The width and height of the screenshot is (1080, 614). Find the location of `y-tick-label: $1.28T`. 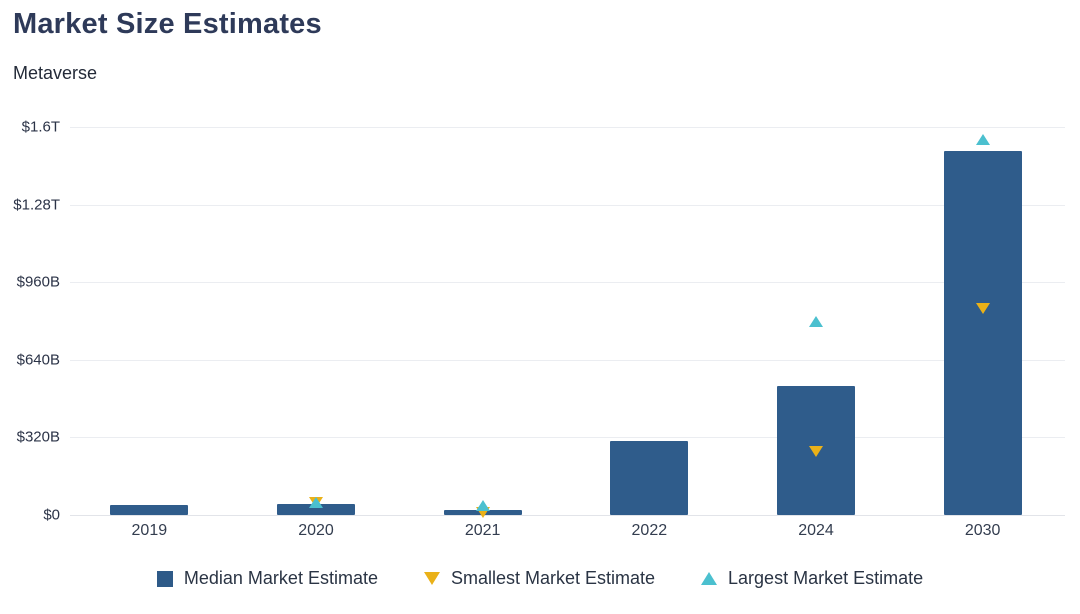

y-tick-label: $1.28T is located at coordinates (36, 205).